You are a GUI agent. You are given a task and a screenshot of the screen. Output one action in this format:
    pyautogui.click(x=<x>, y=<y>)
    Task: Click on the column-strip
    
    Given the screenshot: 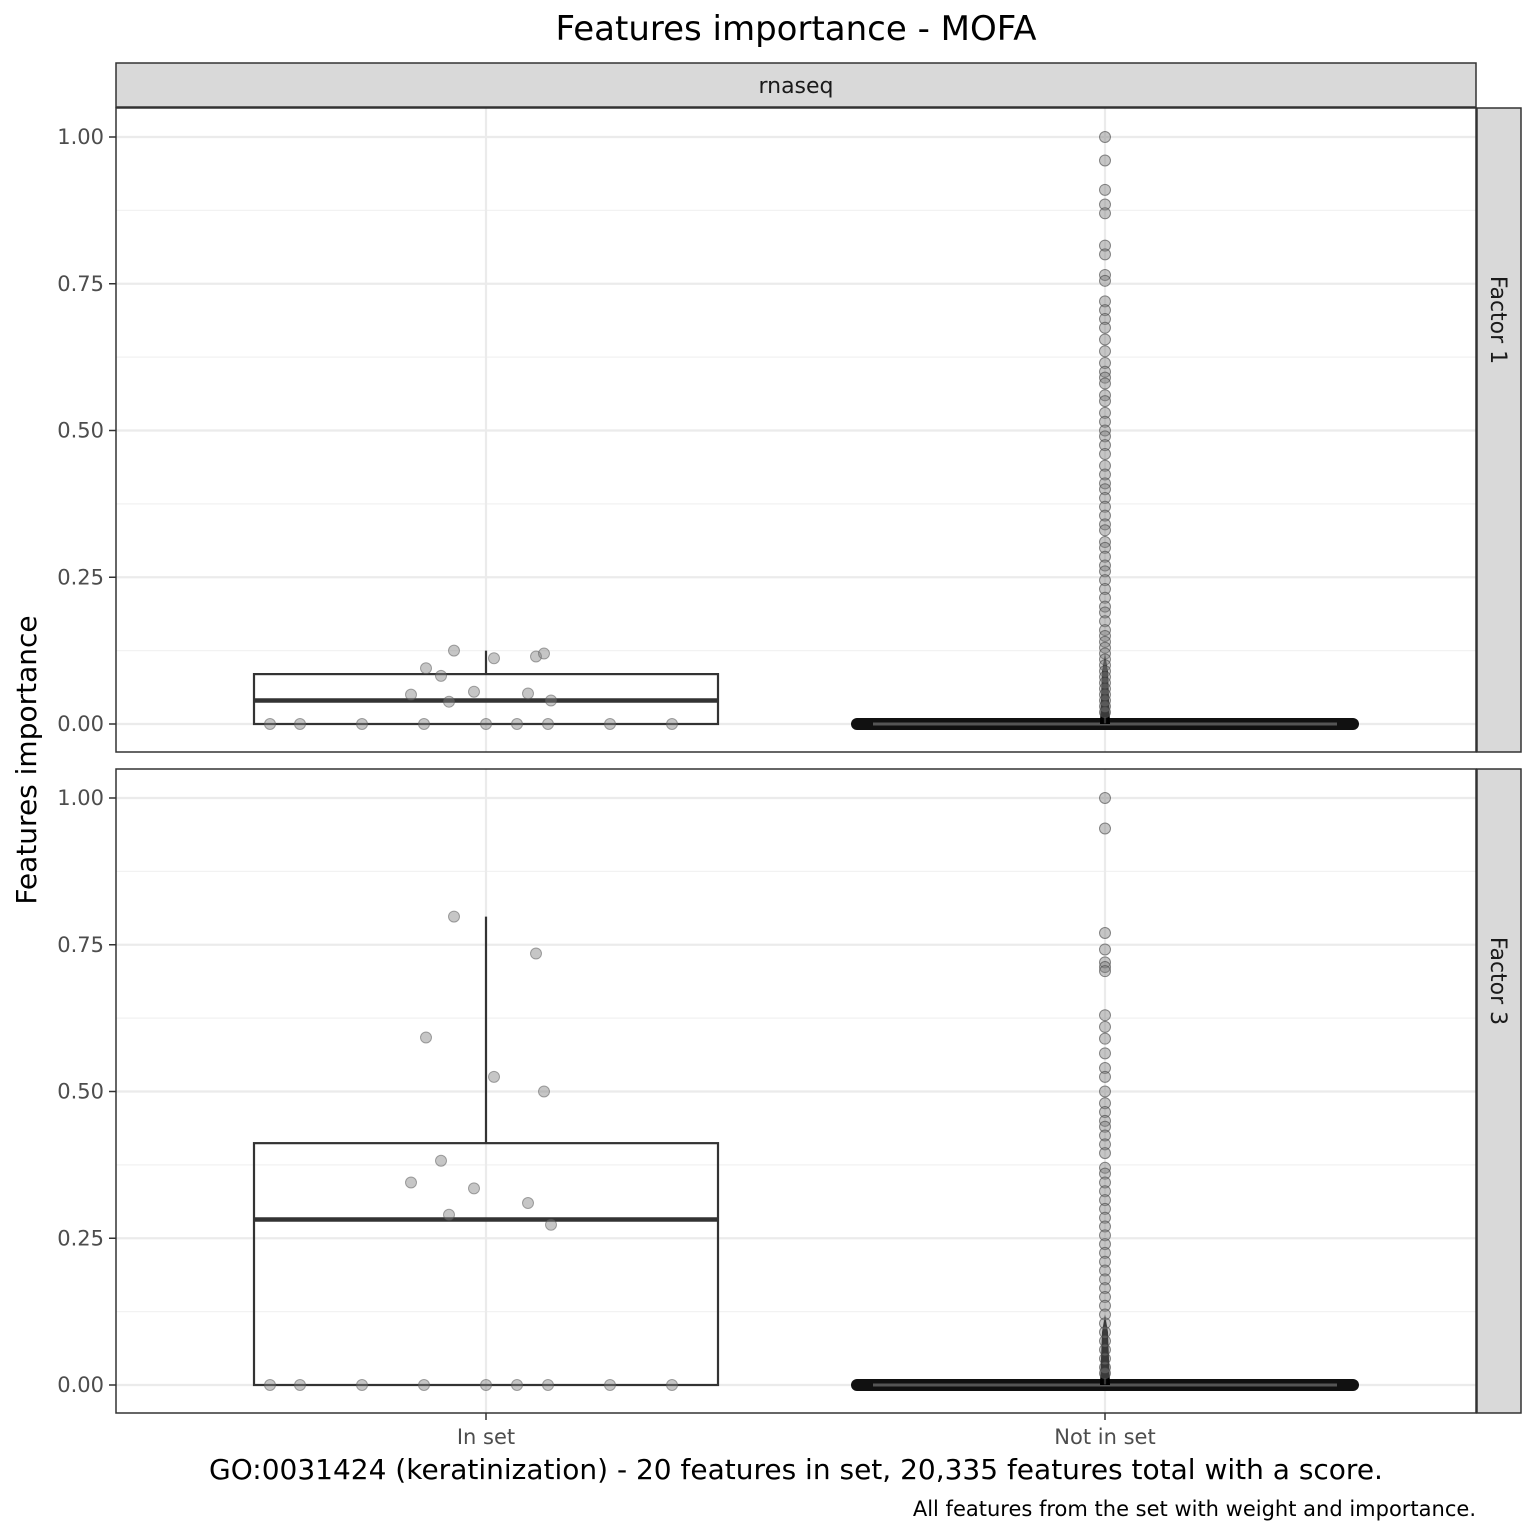 What is the action you would take?
    pyautogui.click(x=796, y=85)
    